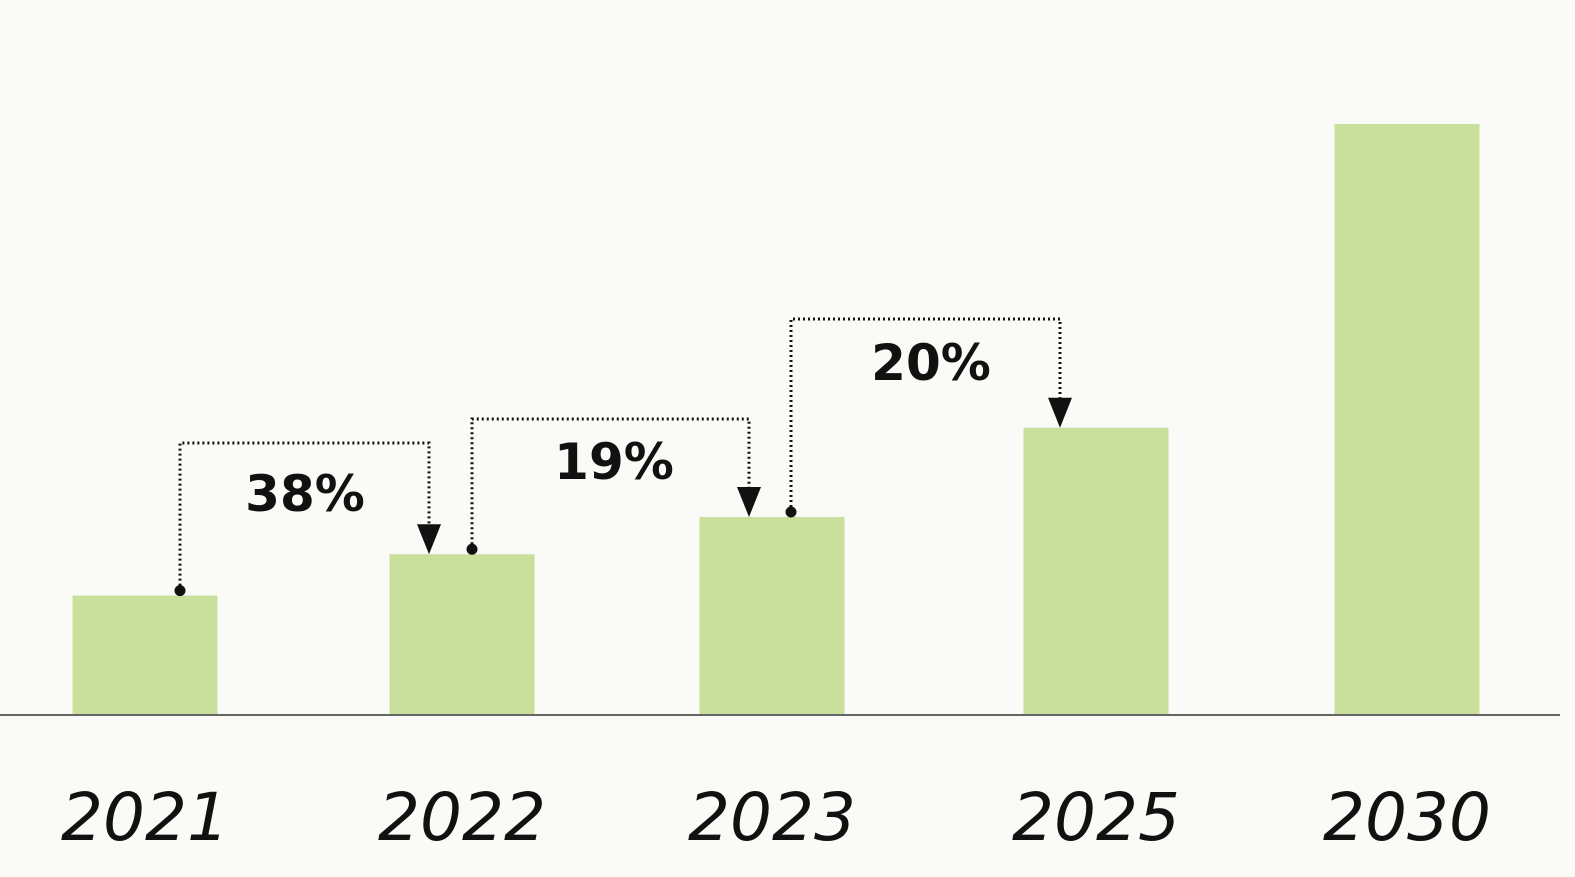 Image resolution: width=1575 pixels, height=877 pixels. Describe the element at coordinates (1096, 817) in the screenshot. I see `x-tick-label-2025: 2025` at that location.